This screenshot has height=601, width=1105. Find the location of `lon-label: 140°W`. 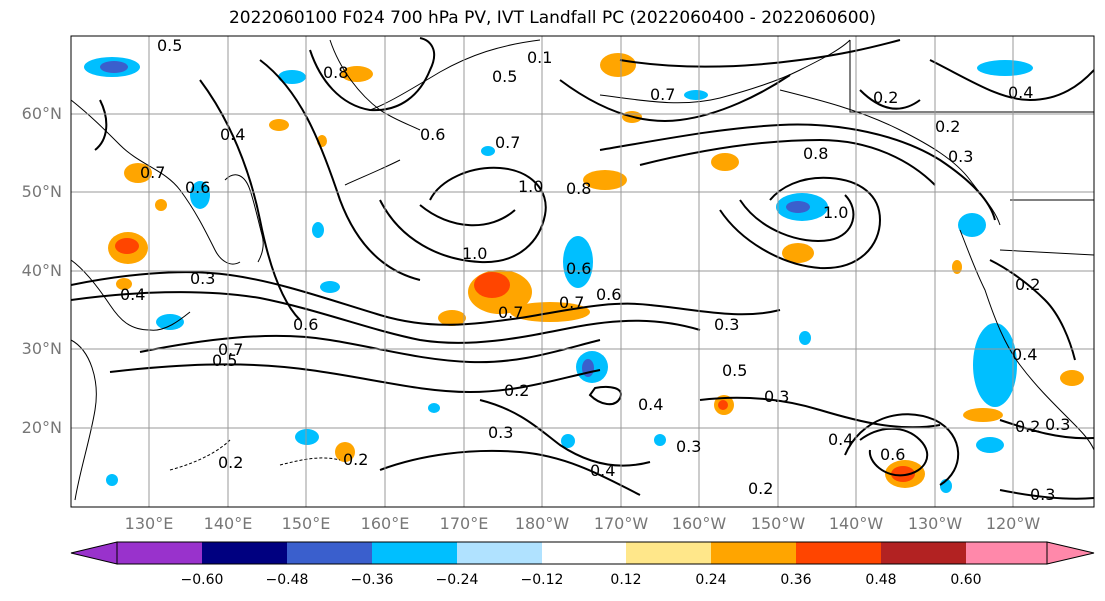

lon-label: 140°W is located at coordinates (856, 523).